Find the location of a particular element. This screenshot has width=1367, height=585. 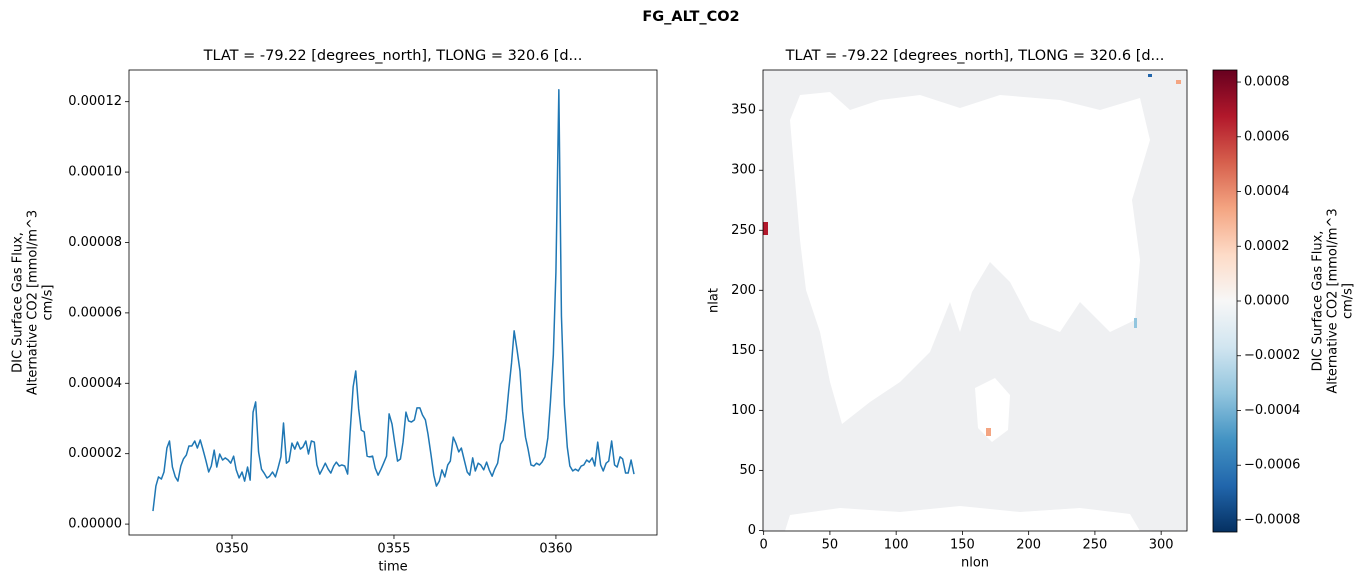

x-tick-label: 150 is located at coordinates (962, 545).